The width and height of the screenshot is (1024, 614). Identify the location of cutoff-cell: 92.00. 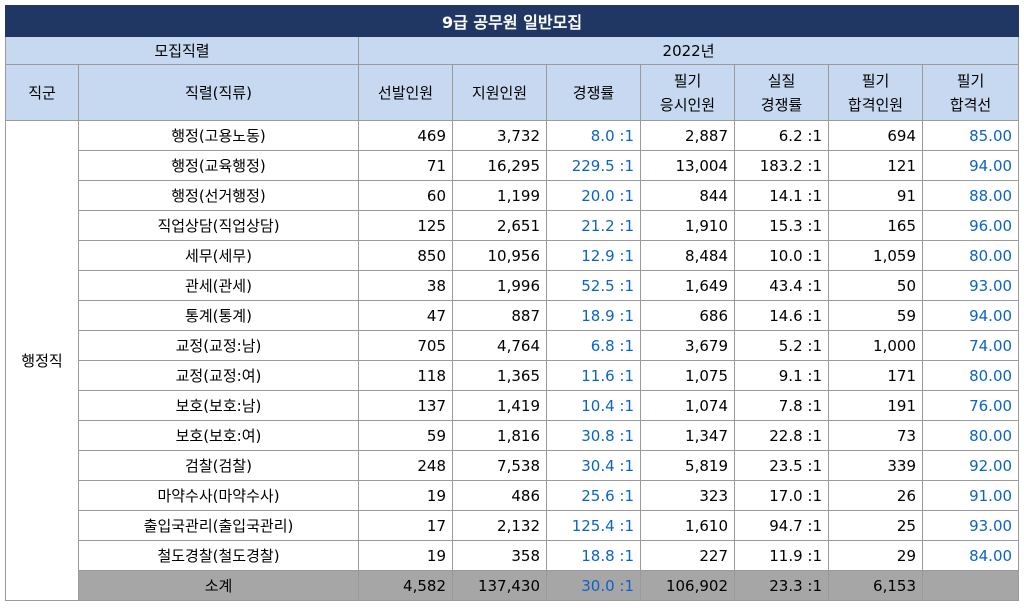
(970, 465).